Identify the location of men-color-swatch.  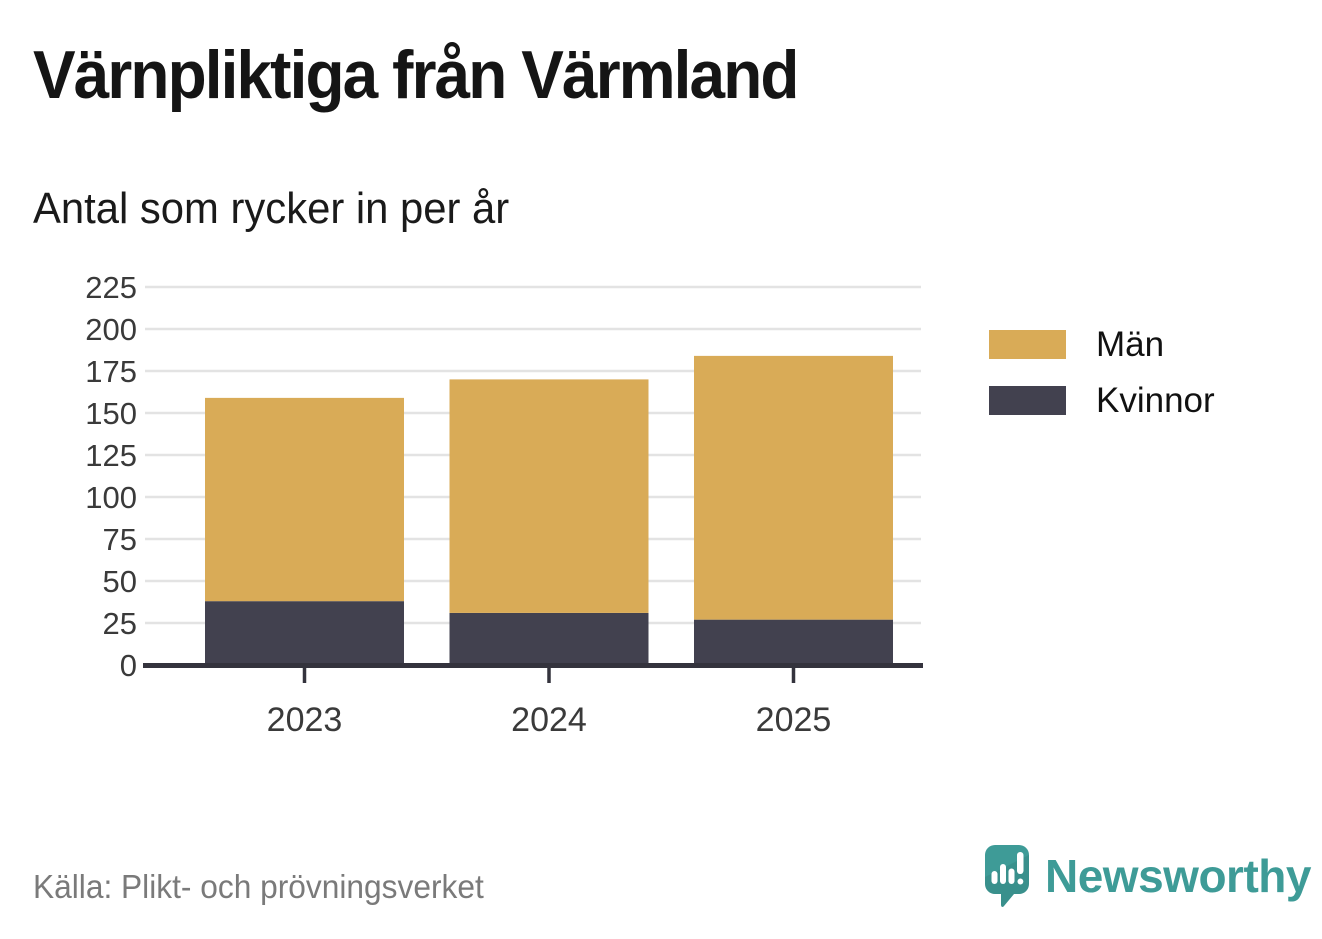
(1027, 344).